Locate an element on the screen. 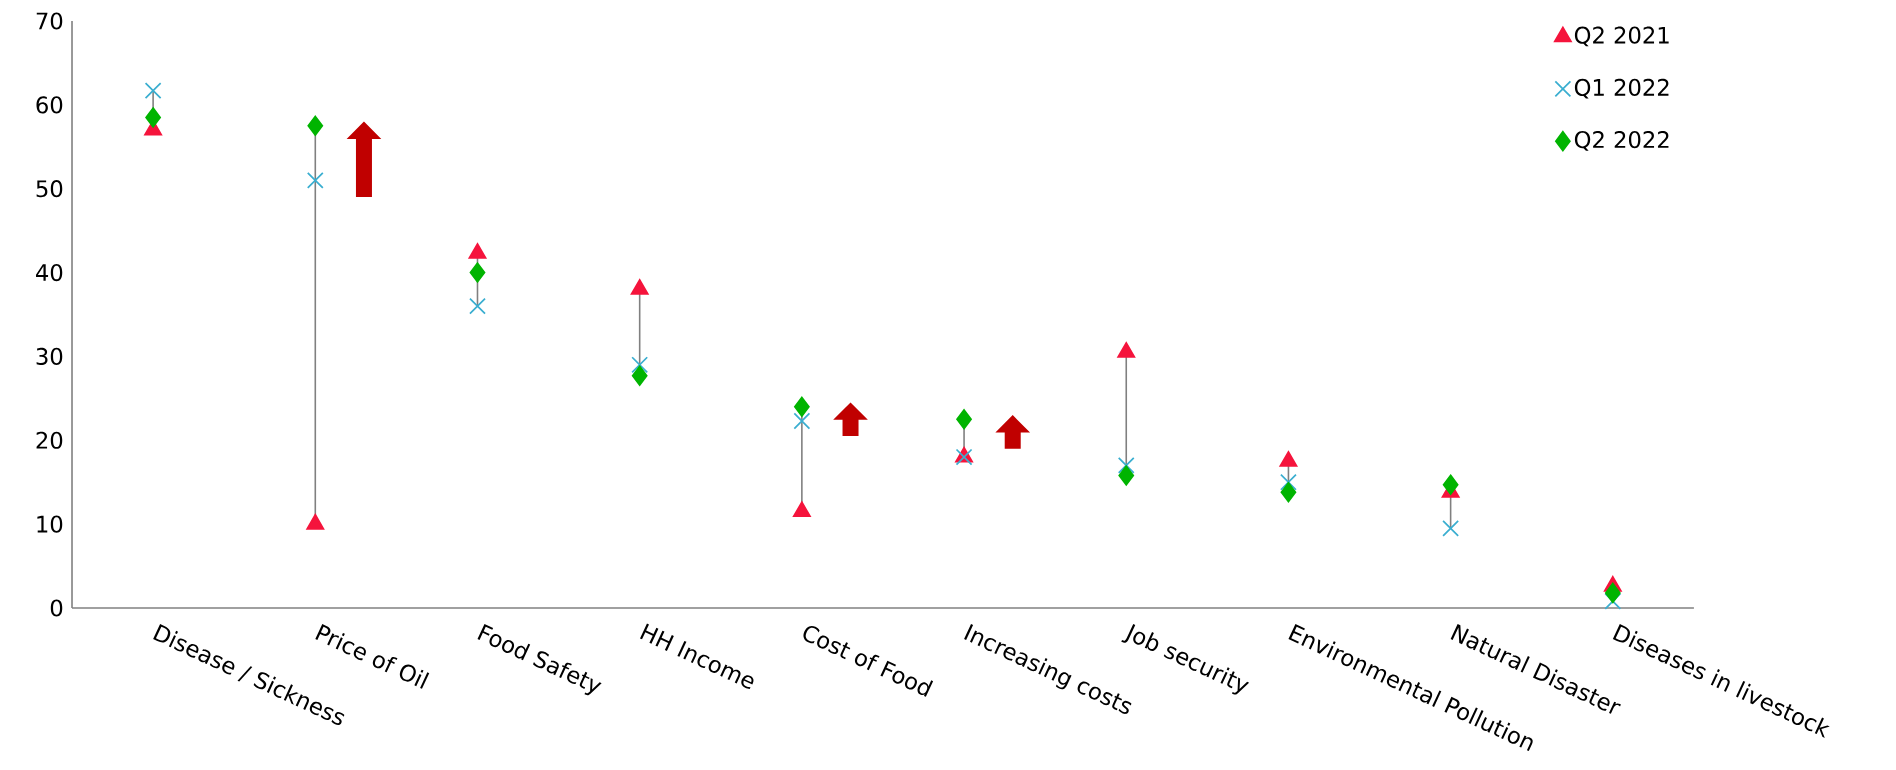  y-tick-label: 40 is located at coordinates (49, 272).